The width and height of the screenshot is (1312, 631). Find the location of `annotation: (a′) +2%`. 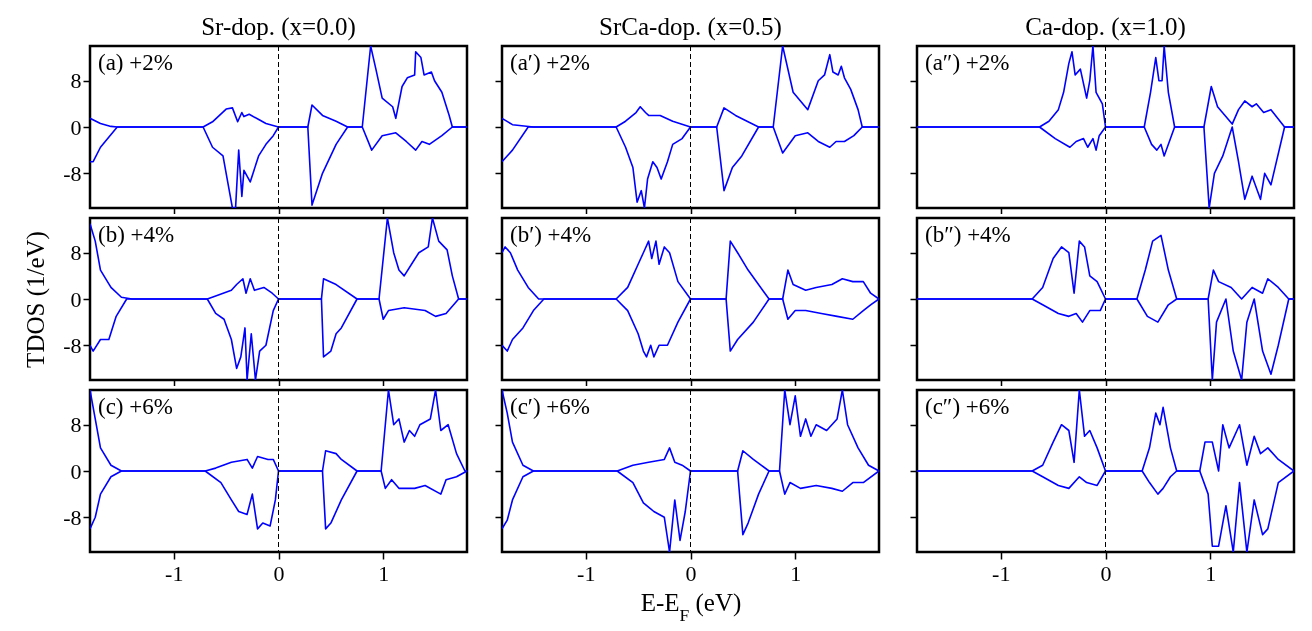

annotation: (a′) +2% is located at coordinates (550, 62).